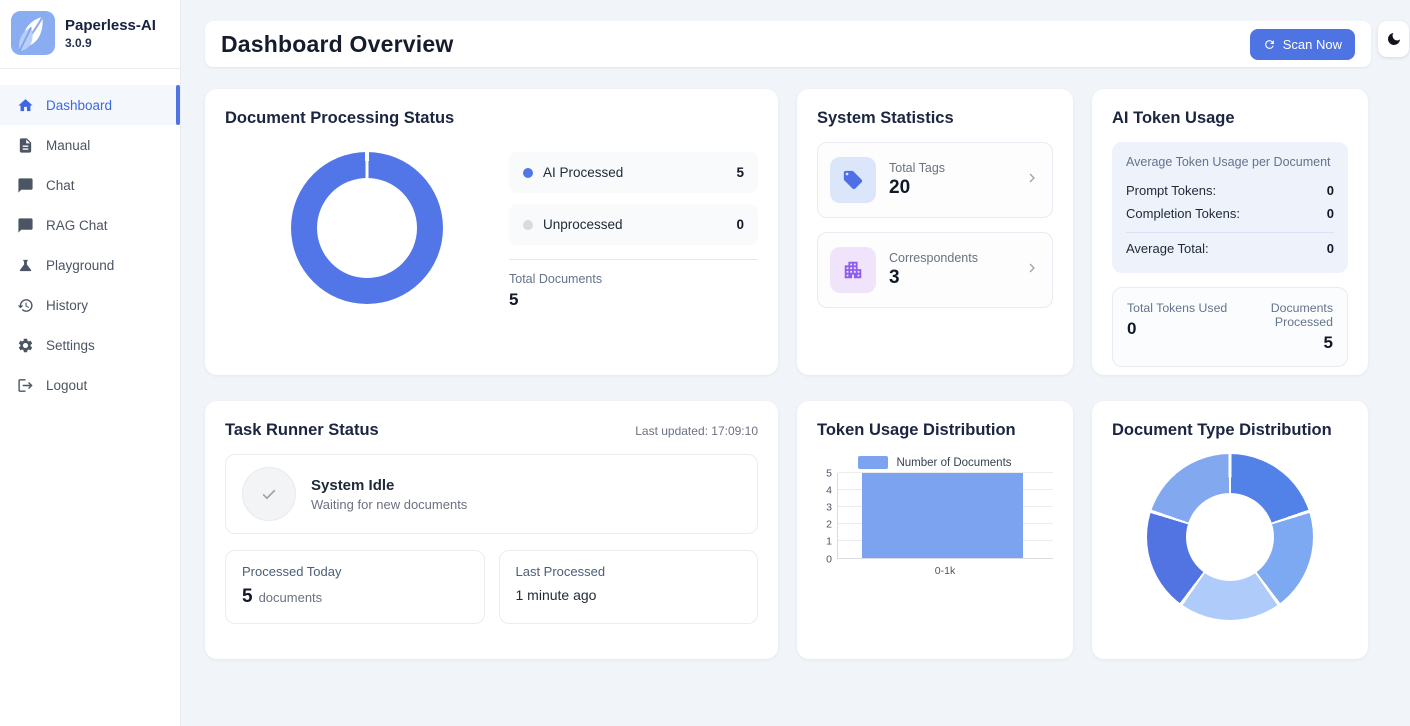 This screenshot has height=726, width=1410. I want to click on scan-now-label: Scan Now, so click(1312, 44).